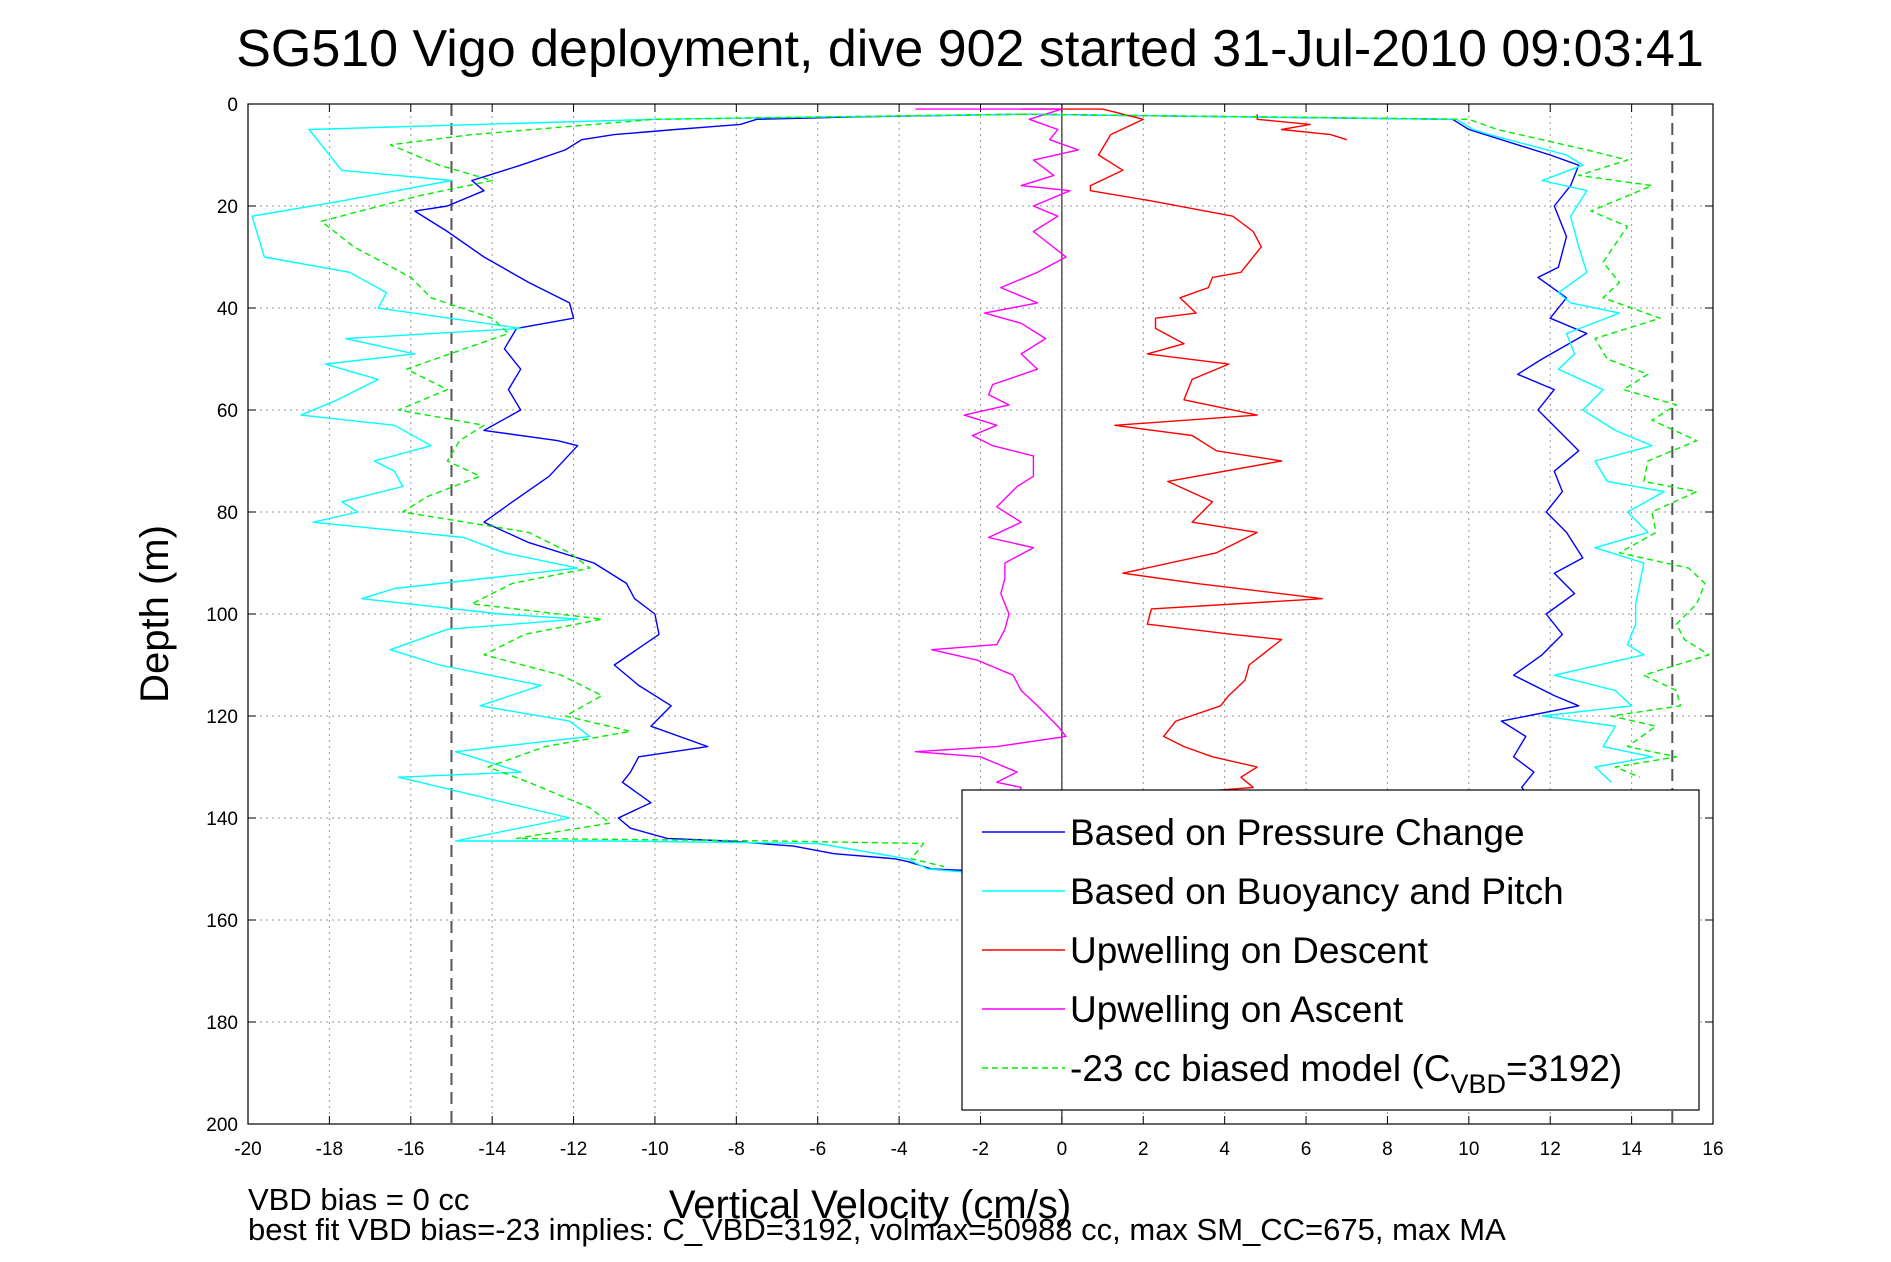 The image size is (1891, 1262). I want to click on y-tick-labels: 0 20 40 60 80 100 120 140 160 180 200, so click(222, 615).